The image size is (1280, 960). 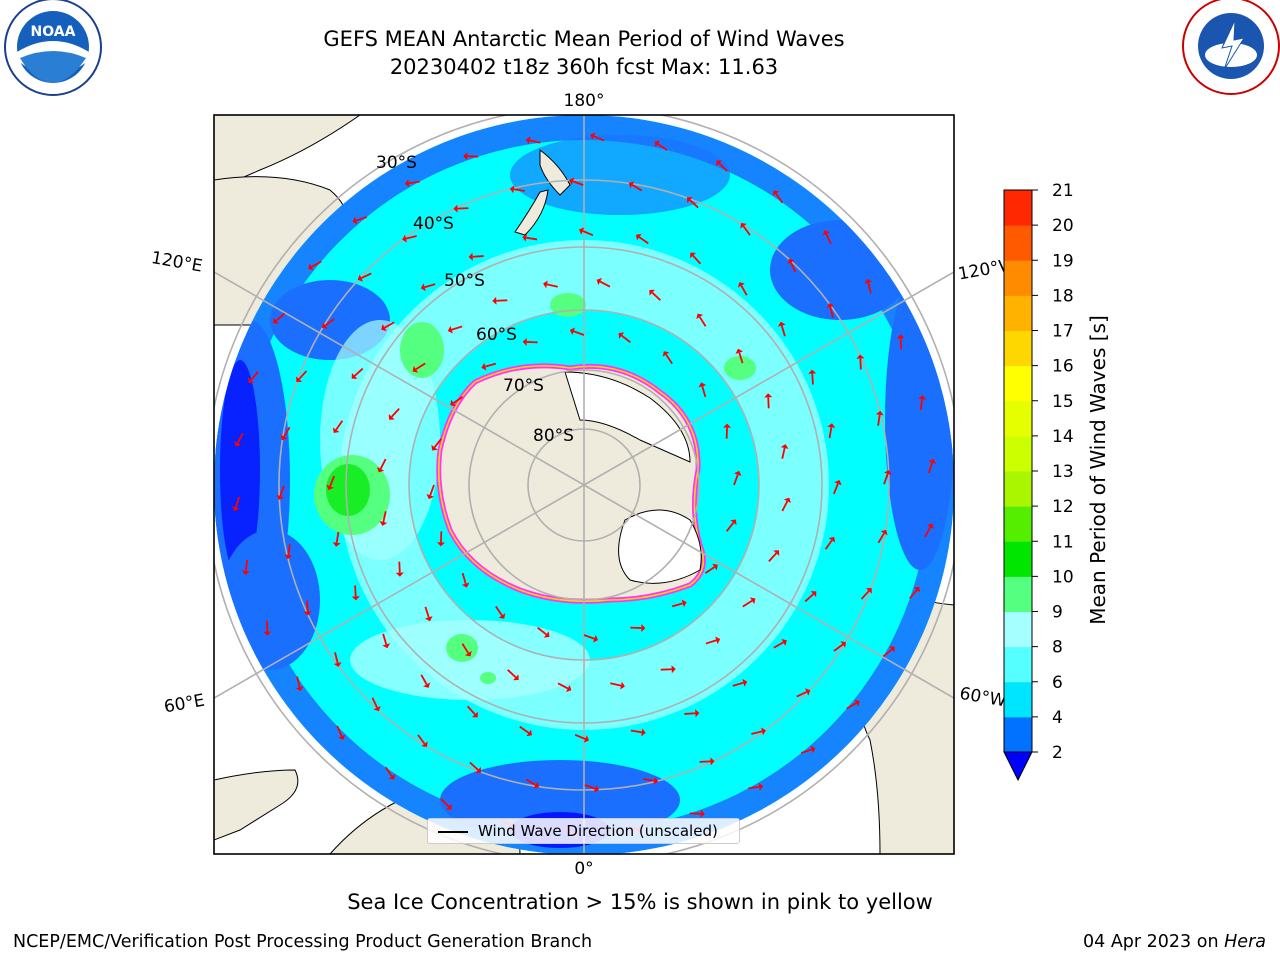 What do you see at coordinates (53, 48) in the screenshot?
I see `noaa-logo: NOAA` at bounding box center [53, 48].